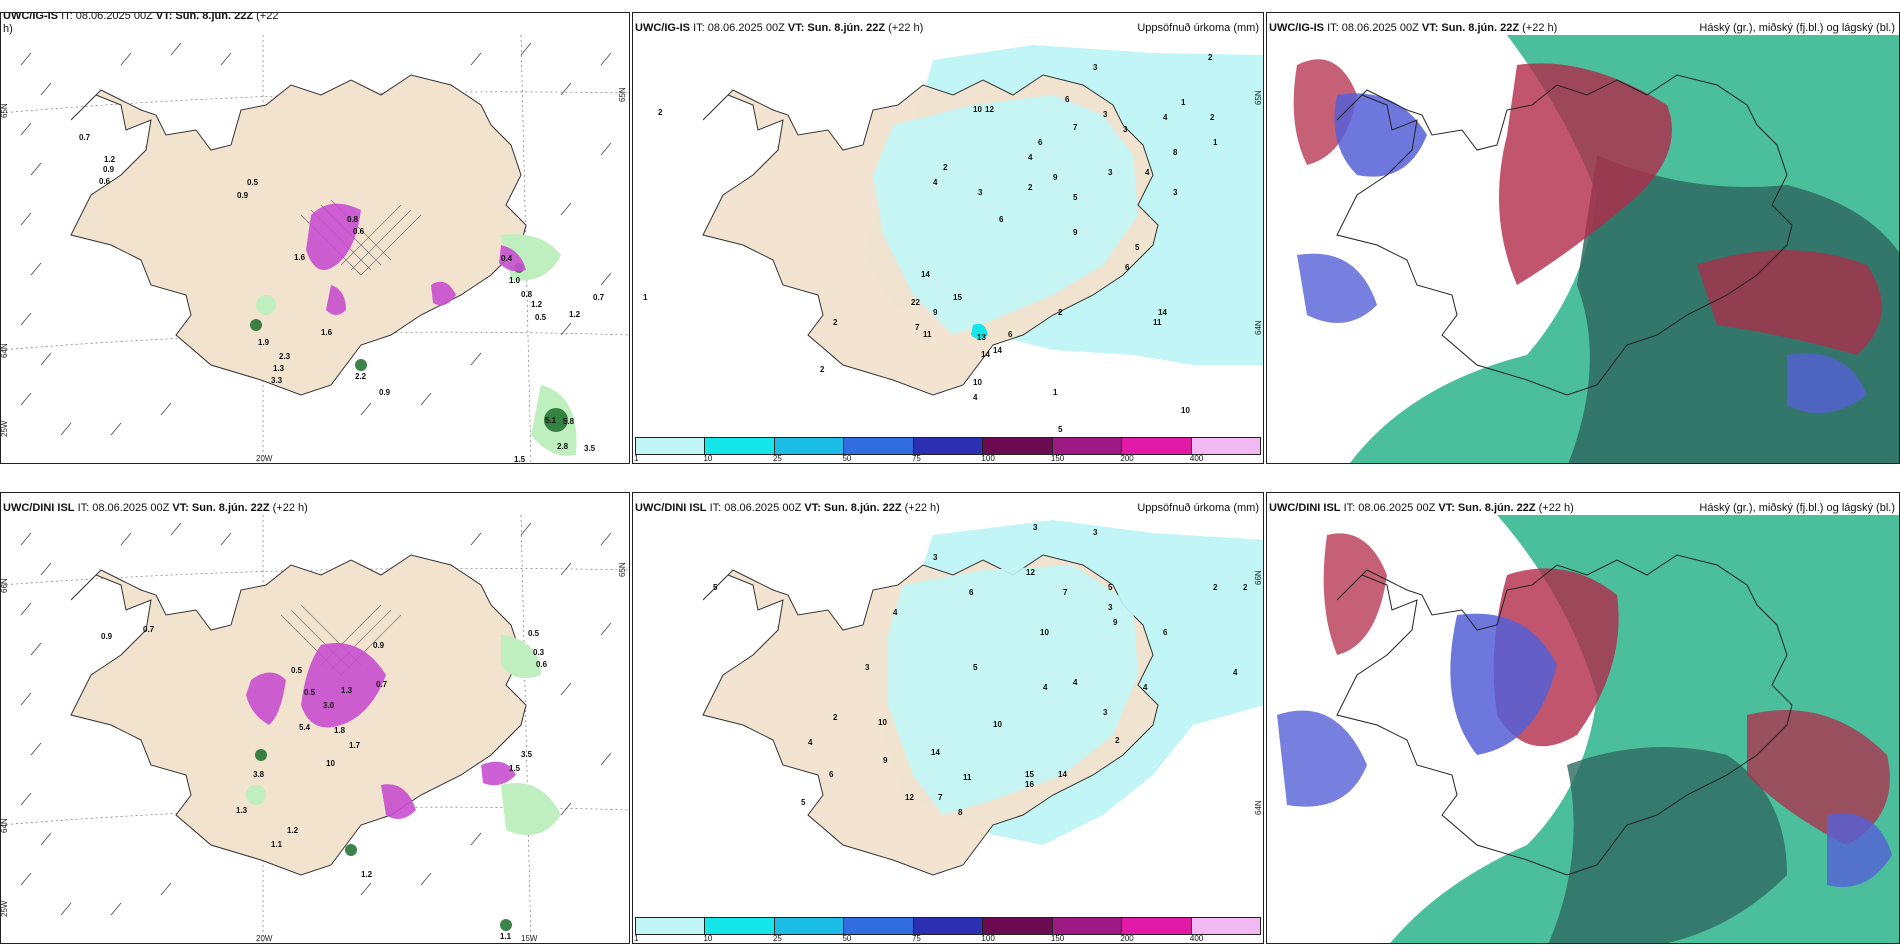  Describe the element at coordinates (5, 350) in the screenshot. I see `lat-label: 64N` at that location.